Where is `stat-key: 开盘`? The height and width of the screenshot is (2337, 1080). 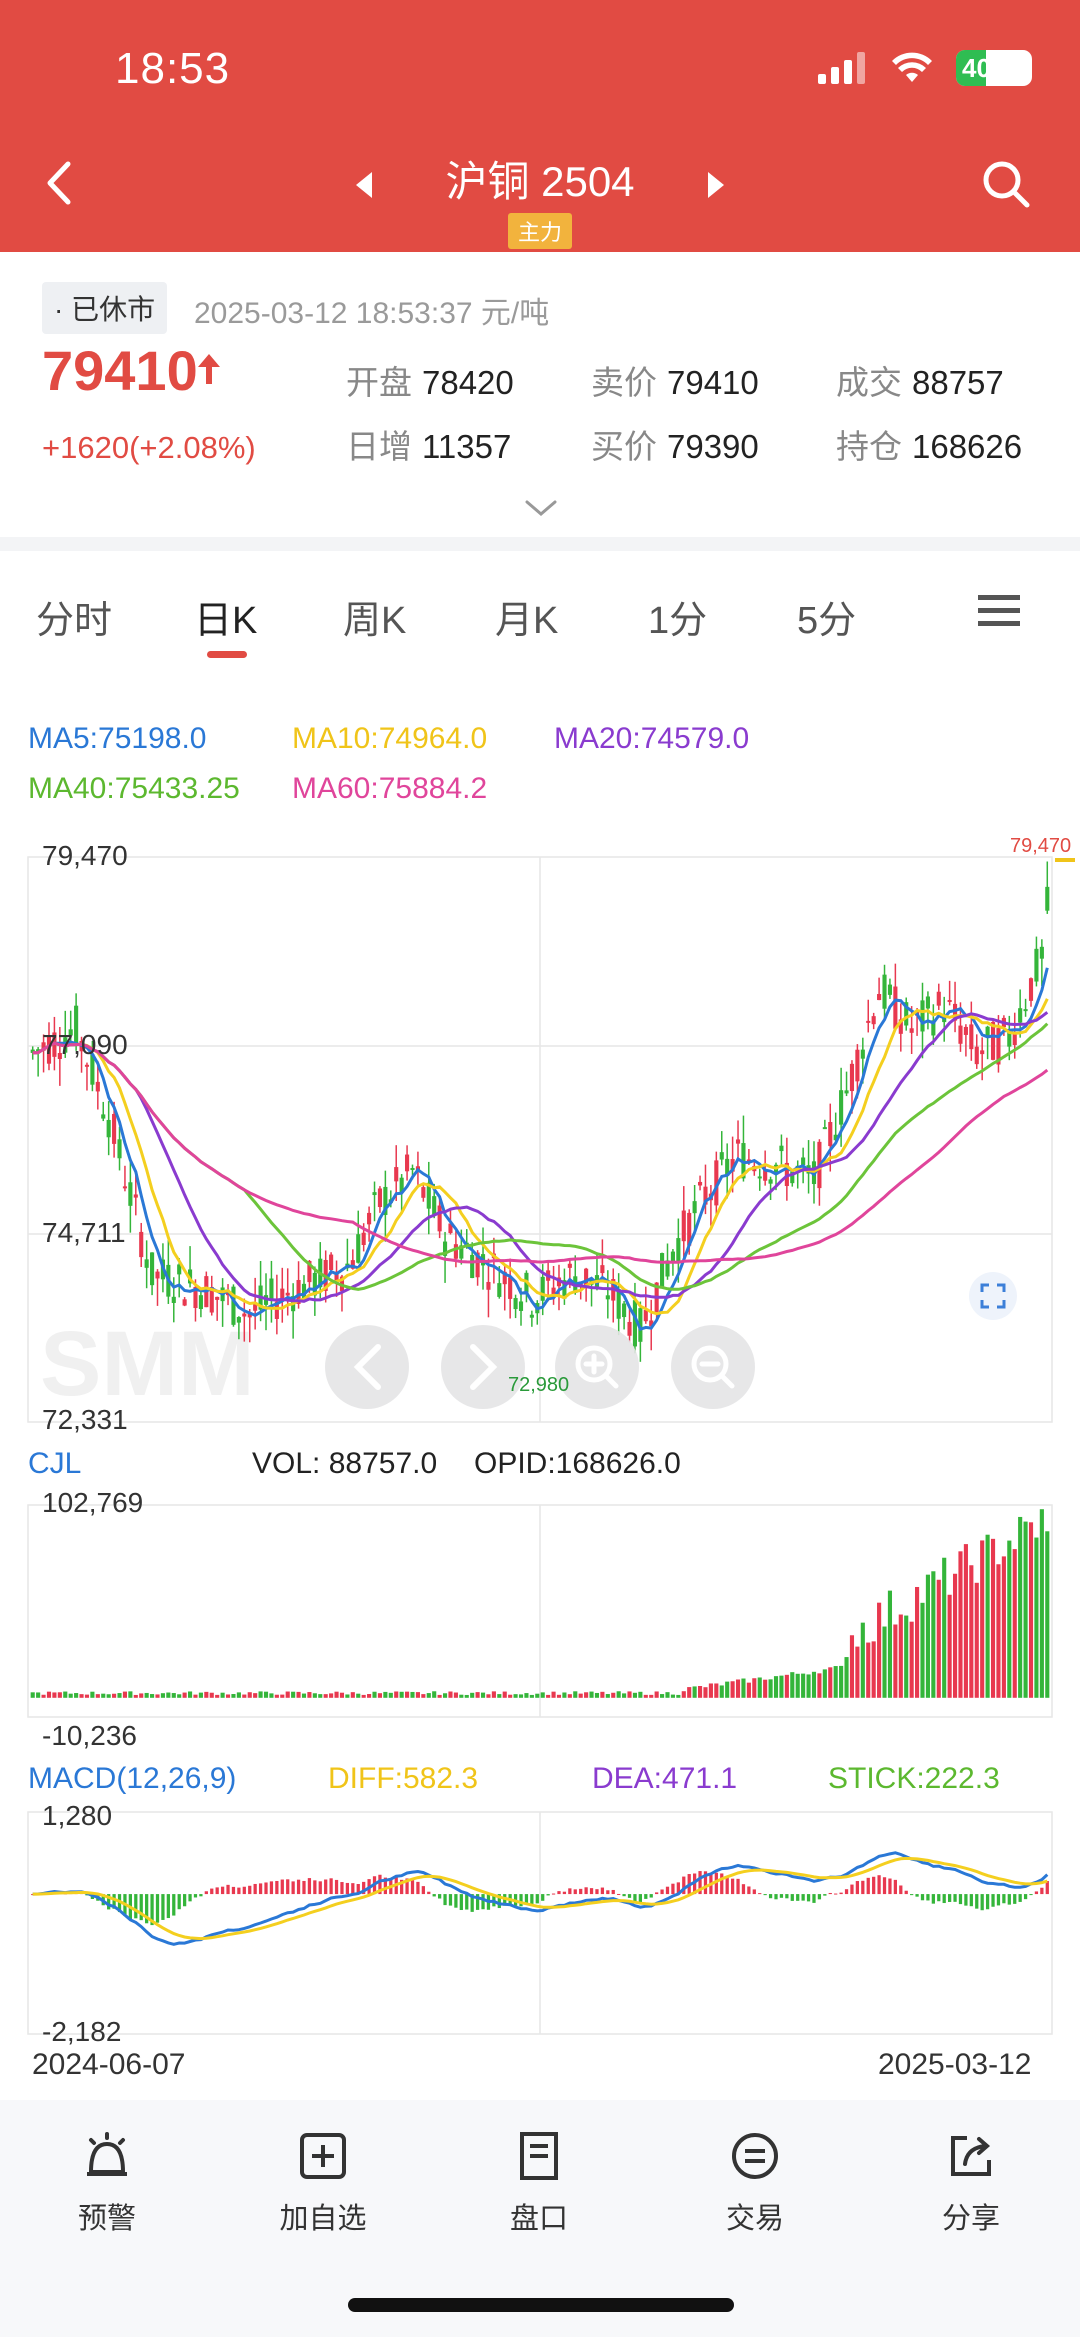 stat-key: 开盘 is located at coordinates (379, 382).